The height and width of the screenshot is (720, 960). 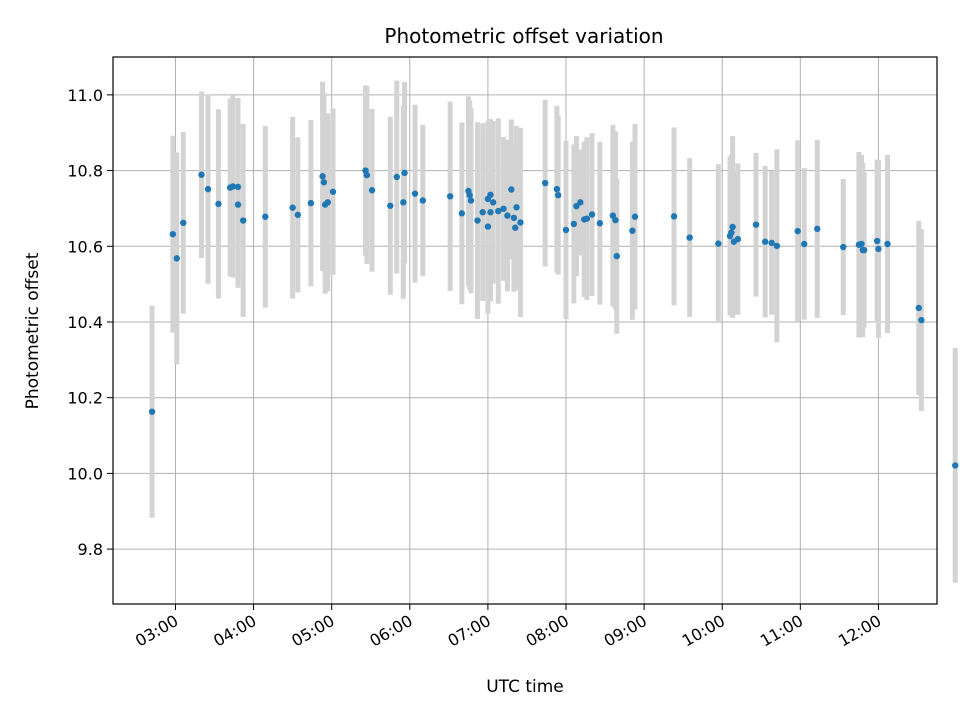 What do you see at coordinates (781, 631) in the screenshot?
I see `x-tick-label-8: 11:00` at bounding box center [781, 631].